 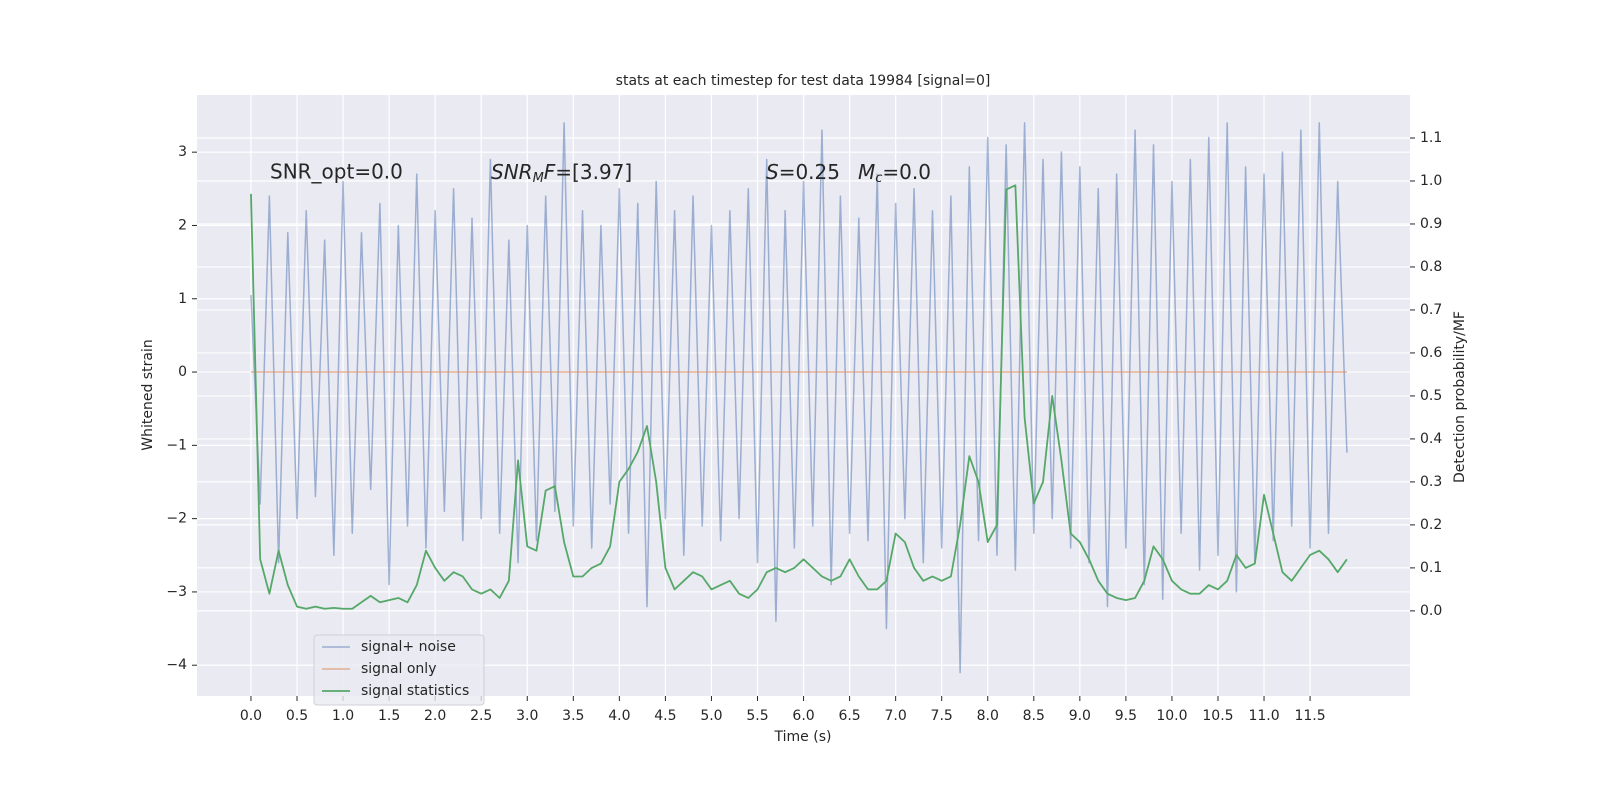 What do you see at coordinates (481, 716) in the screenshot?
I see `x-tick-label: 2.5` at bounding box center [481, 716].